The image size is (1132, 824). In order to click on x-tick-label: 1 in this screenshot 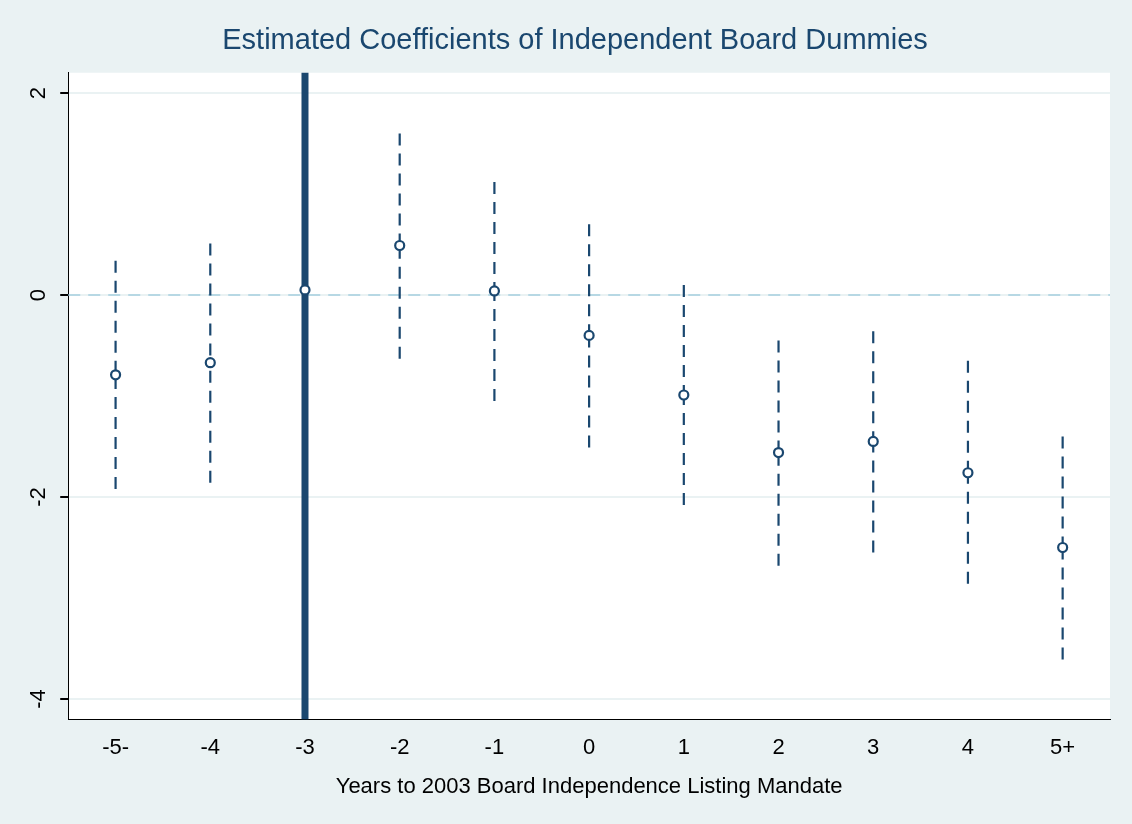, I will do `click(683, 747)`.